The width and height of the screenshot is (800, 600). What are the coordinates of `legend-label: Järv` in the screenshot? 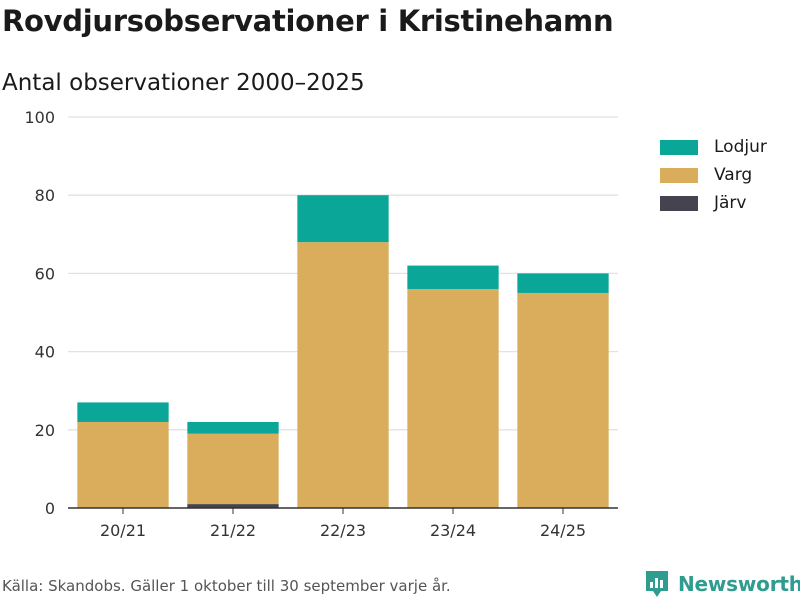 It's located at (730, 203).